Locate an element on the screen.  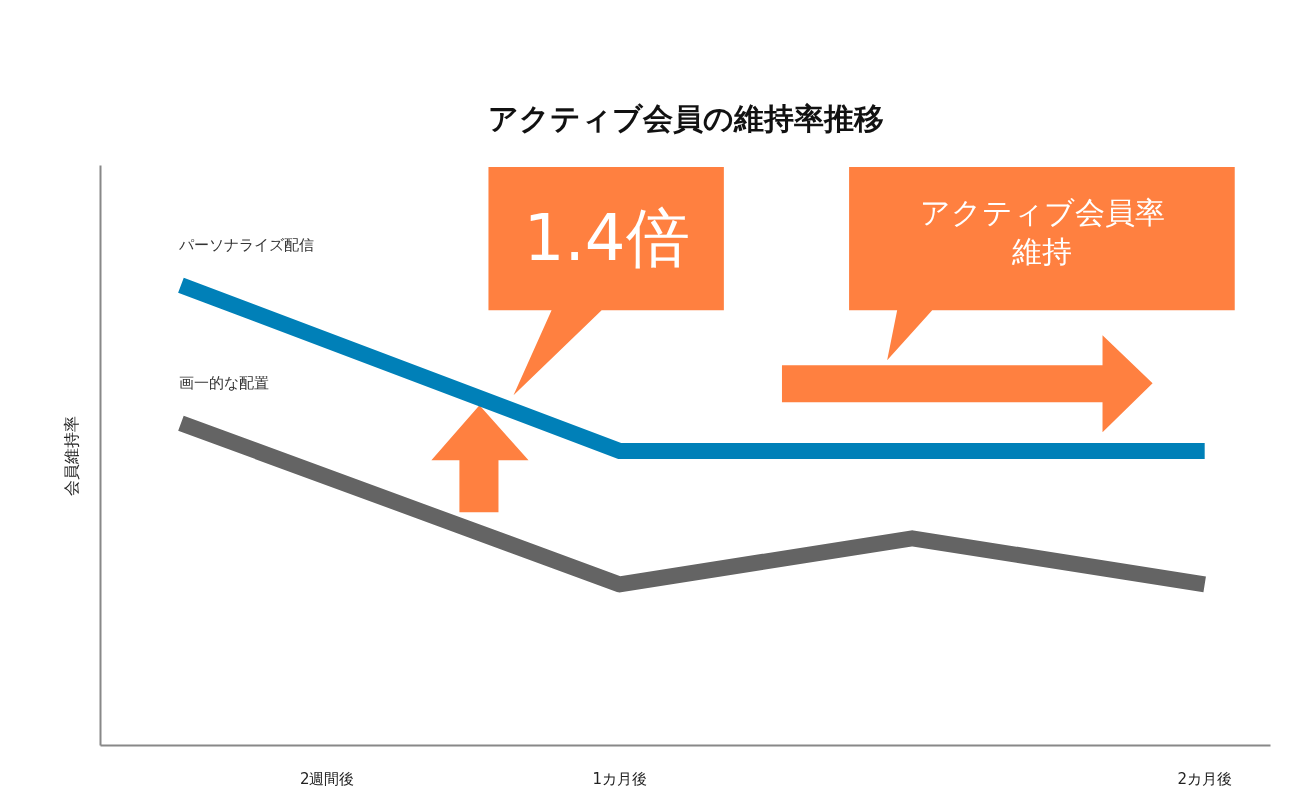
text: パーソナライズ配信 is located at coordinates (245, 245).